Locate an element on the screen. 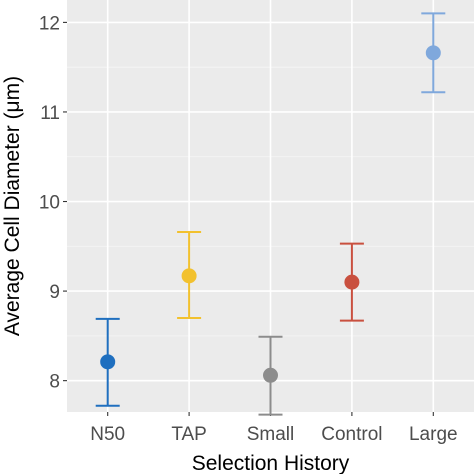 The height and width of the screenshot is (474, 474). x-axis-ticks: N50 TAP Small Control Large is located at coordinates (274, 428).